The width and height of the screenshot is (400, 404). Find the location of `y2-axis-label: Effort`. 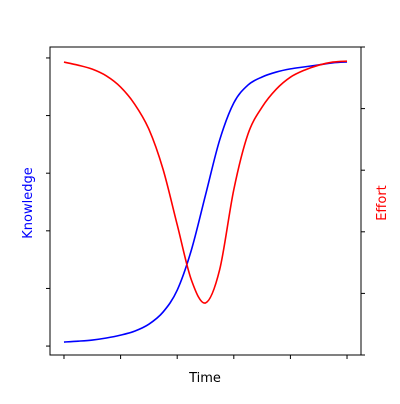

y2-axis-label: Effort is located at coordinates (382, 203).